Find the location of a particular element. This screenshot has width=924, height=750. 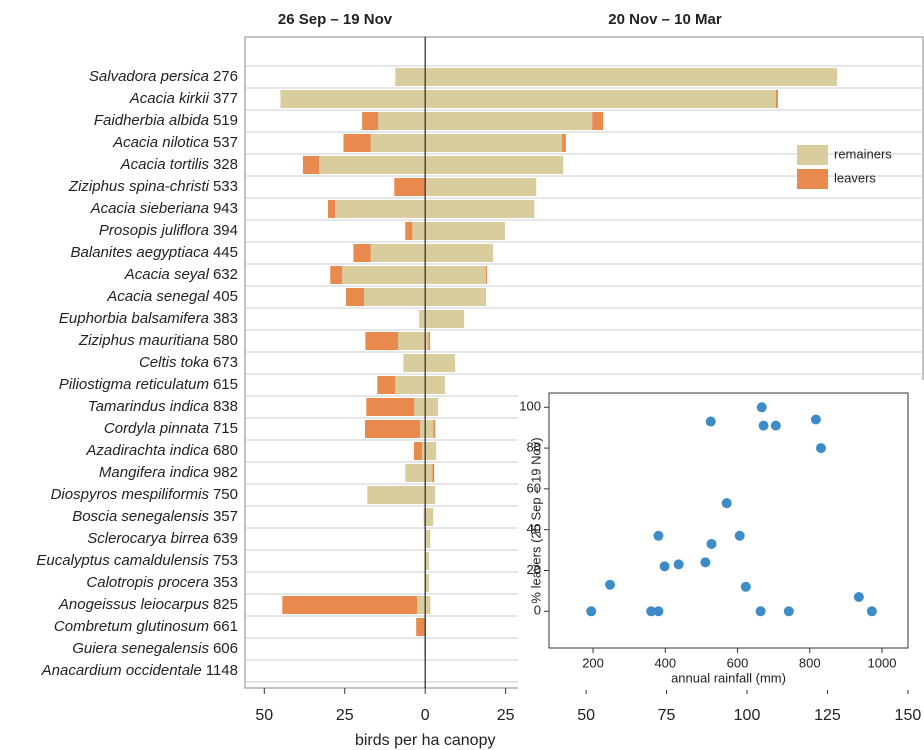

species-name: Diospyros mespiliformis is located at coordinates (130, 494).